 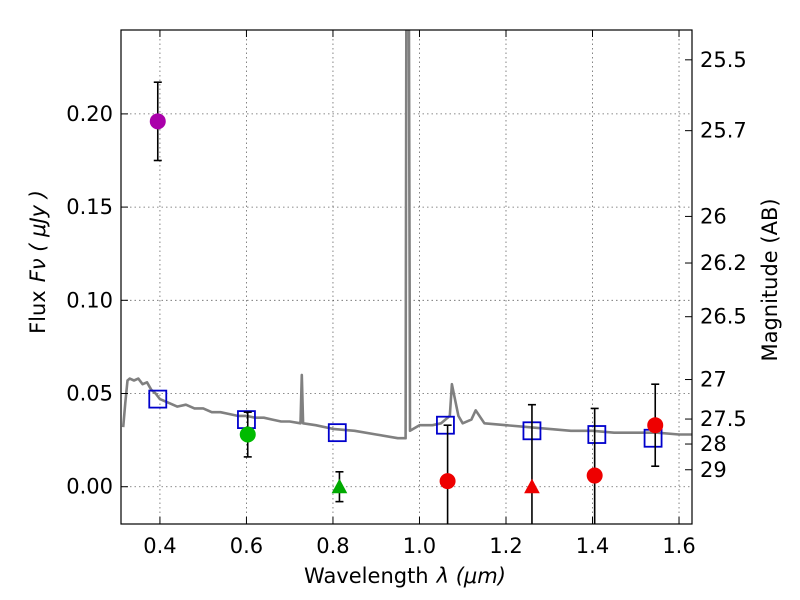 What do you see at coordinates (89, 394) in the screenshot?
I see `y-tick-label: 0.05` at bounding box center [89, 394].